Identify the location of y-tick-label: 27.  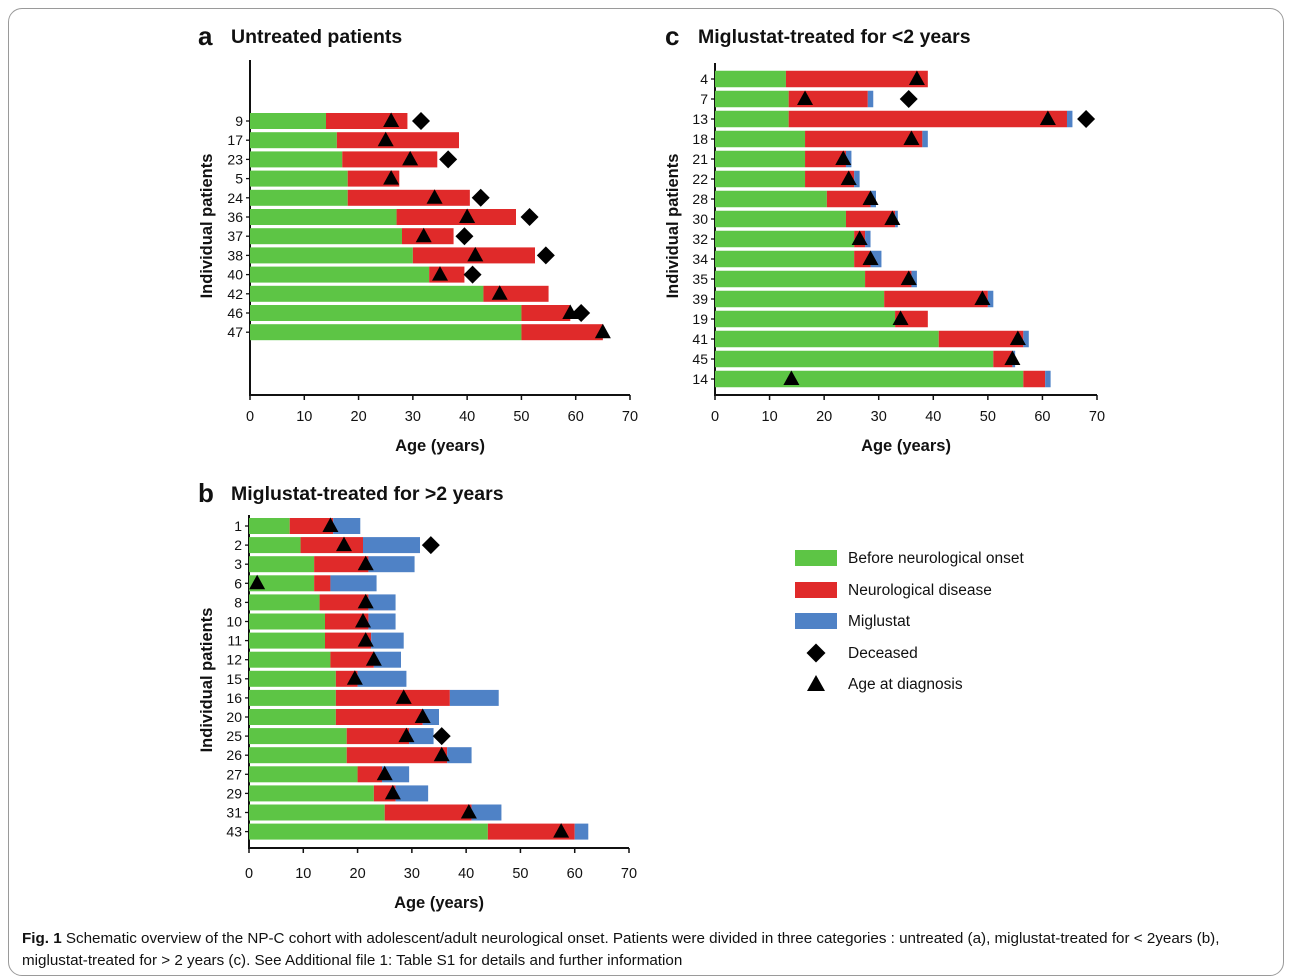
(234, 774).